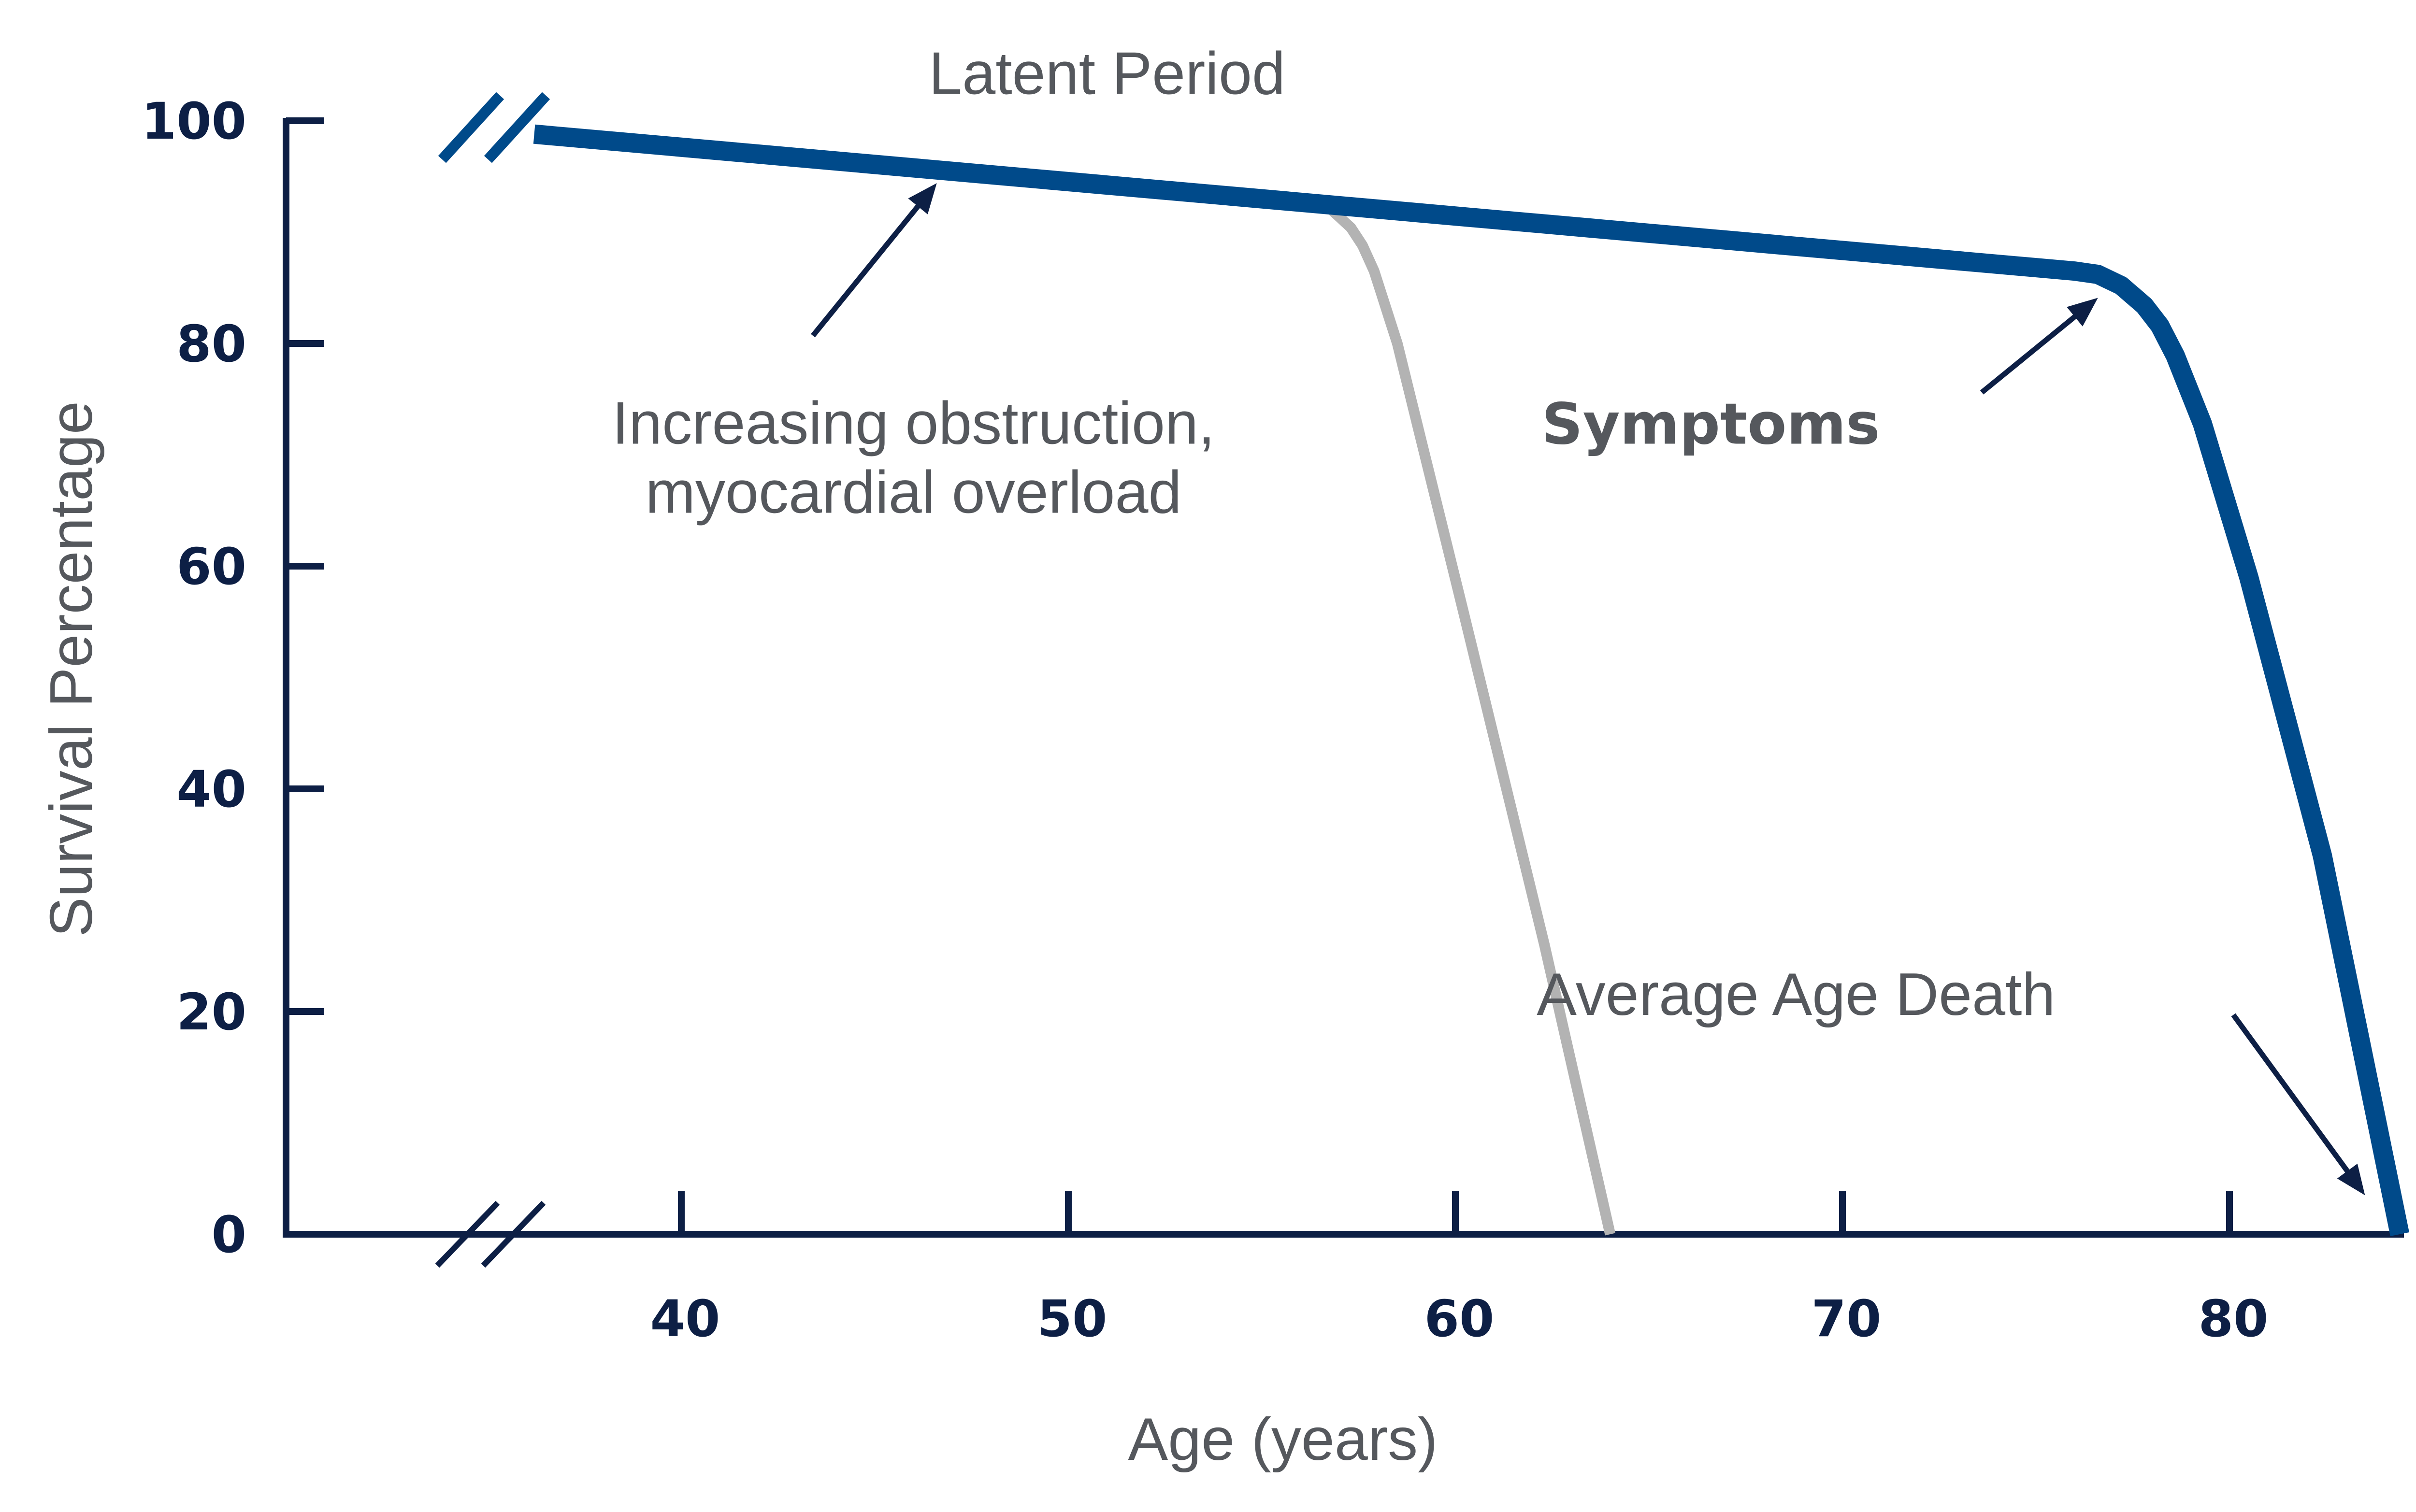  Describe the element at coordinates (2082, 312) in the screenshot. I see `symptoms-arrowhead` at that location.